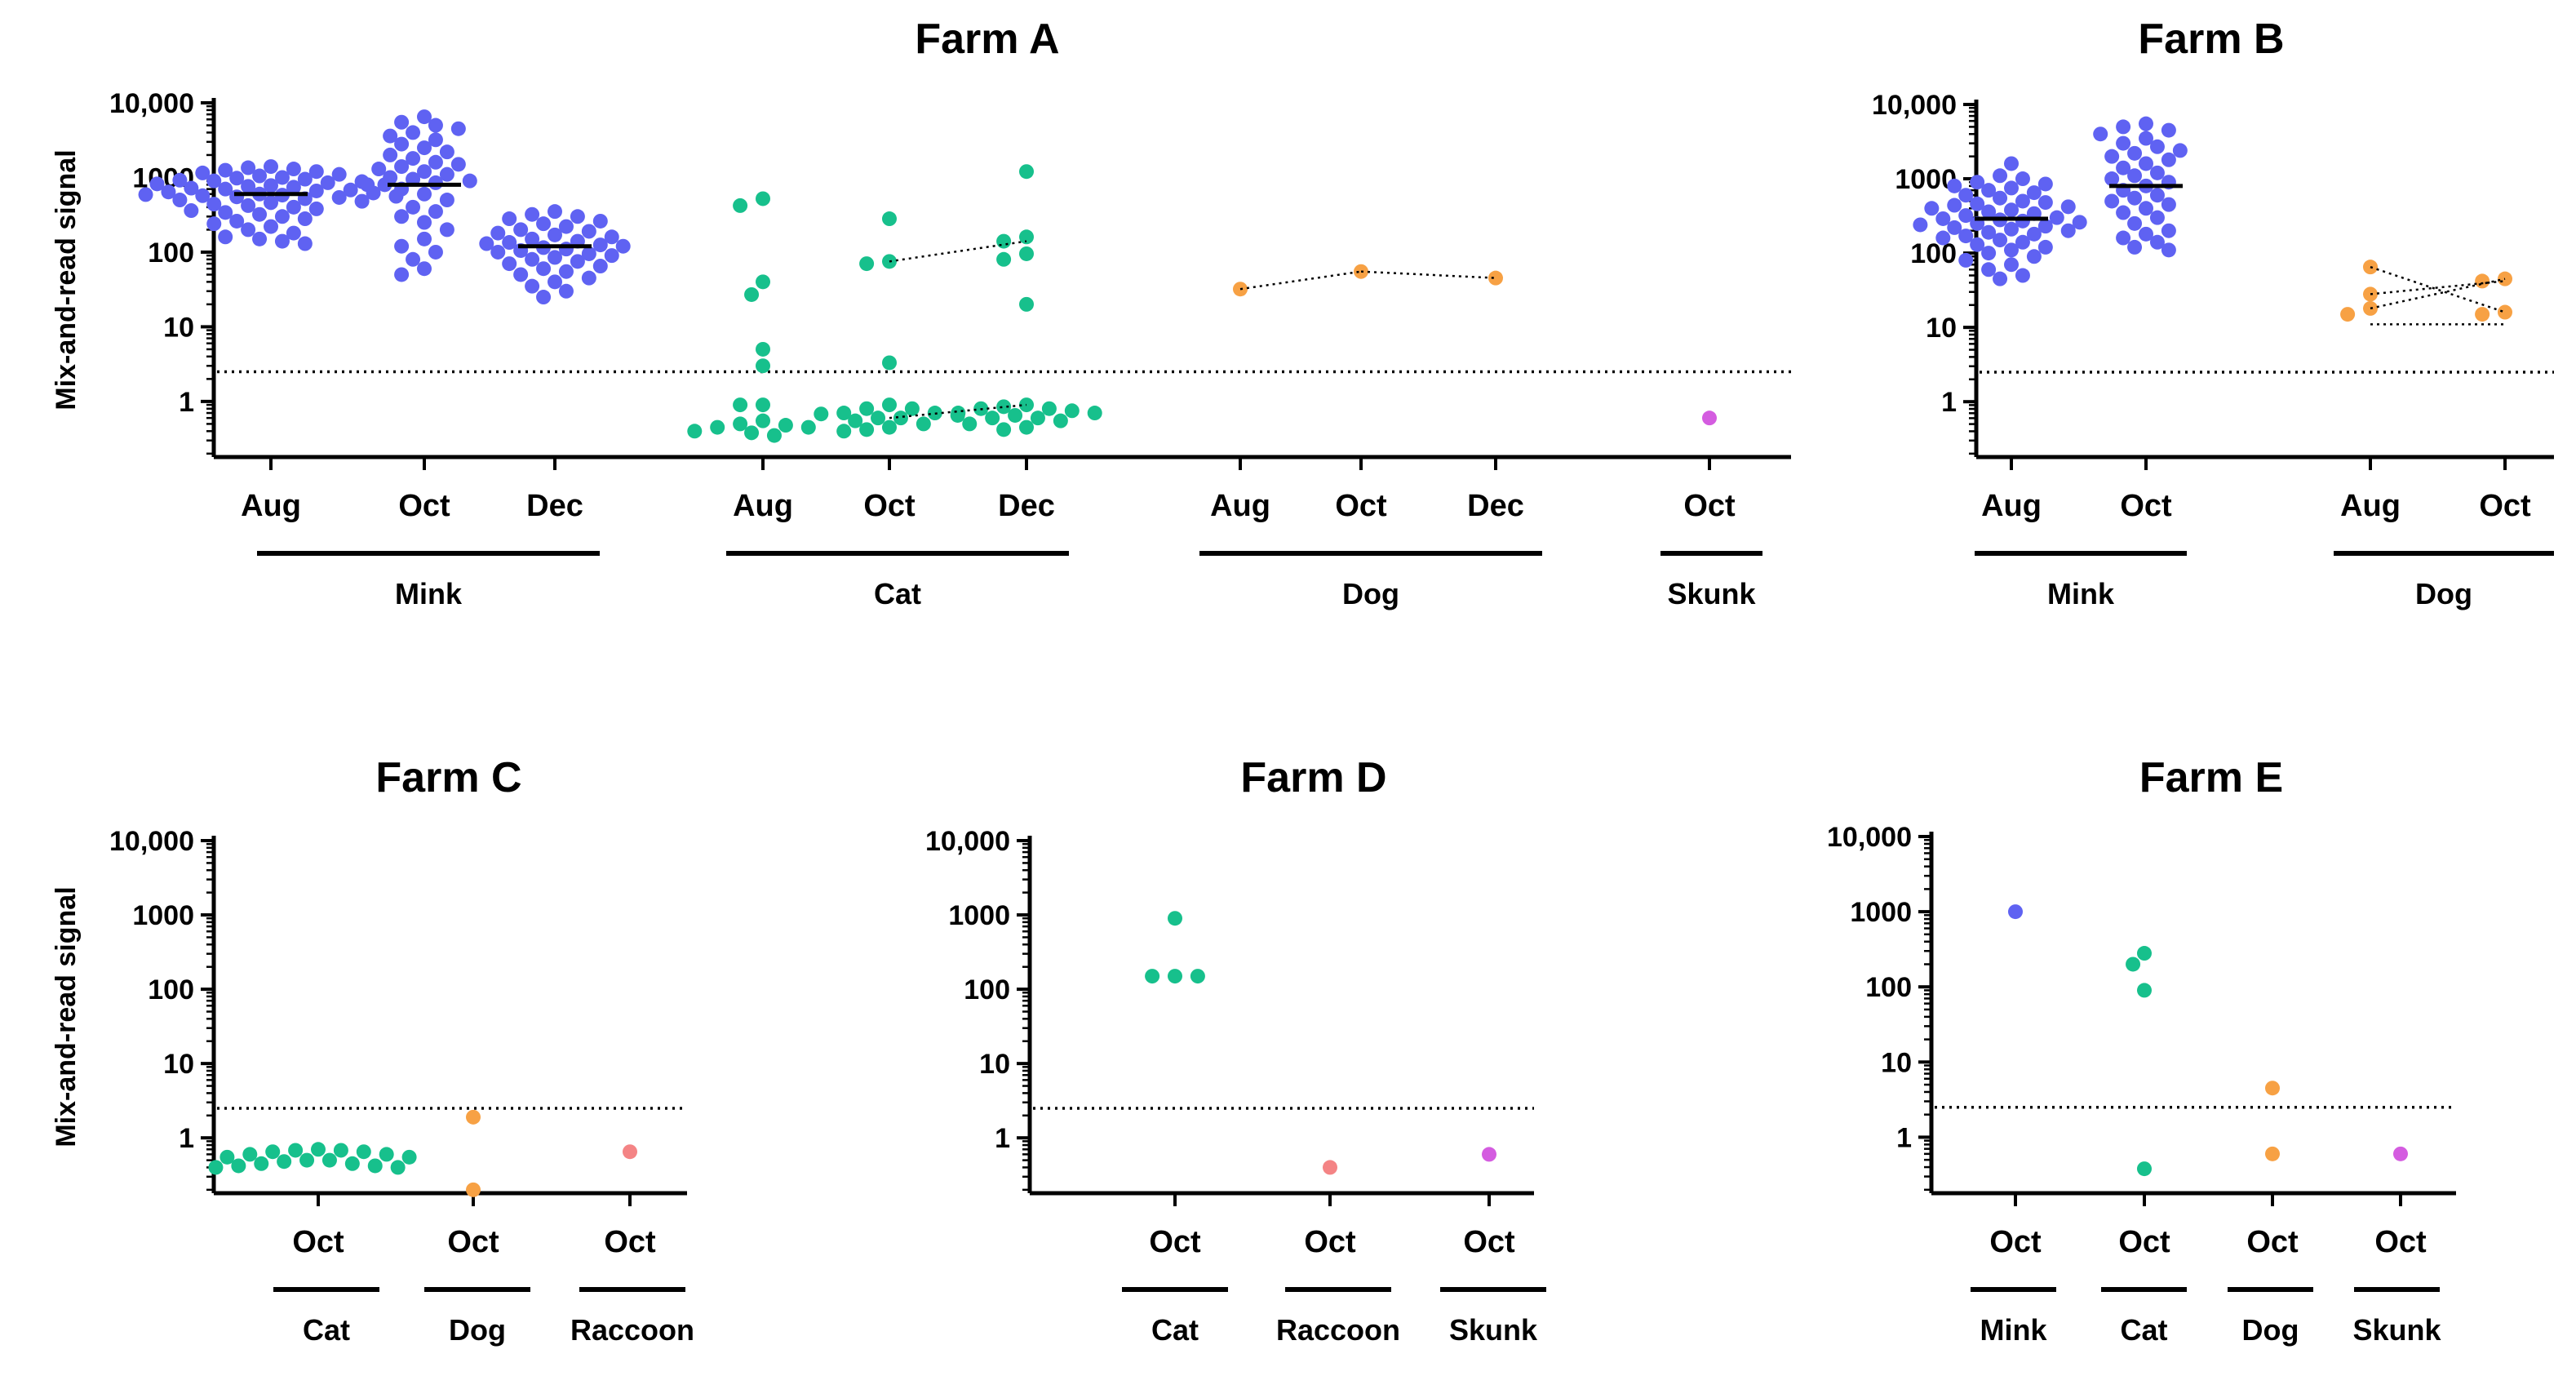 Image resolution: width=2576 pixels, height=1376 pixels. What do you see at coordinates (2211, 39) in the screenshot?
I see `chart-title: Farm B` at bounding box center [2211, 39].